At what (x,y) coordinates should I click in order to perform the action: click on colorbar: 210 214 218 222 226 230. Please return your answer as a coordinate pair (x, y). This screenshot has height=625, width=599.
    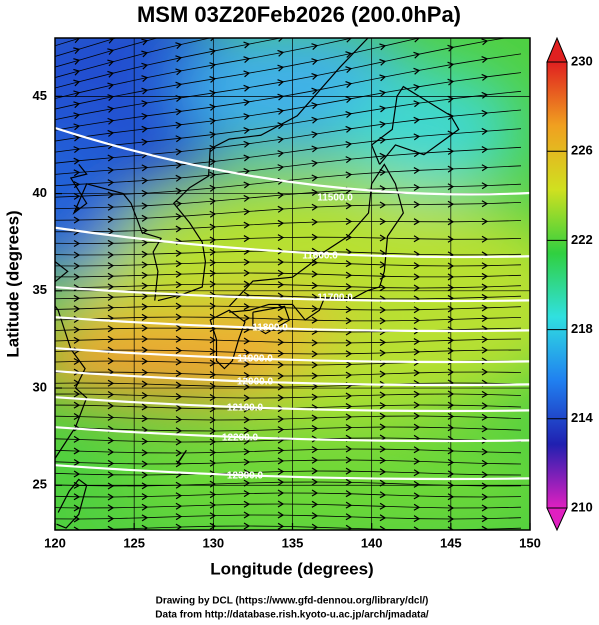
    Looking at the image, I should click on (569, 284).